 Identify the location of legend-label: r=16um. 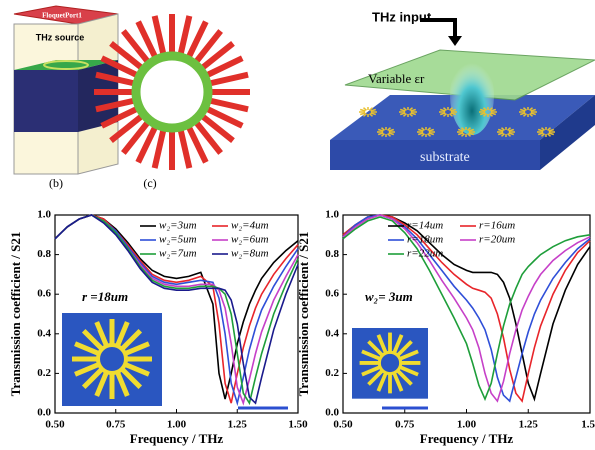
(497, 226).